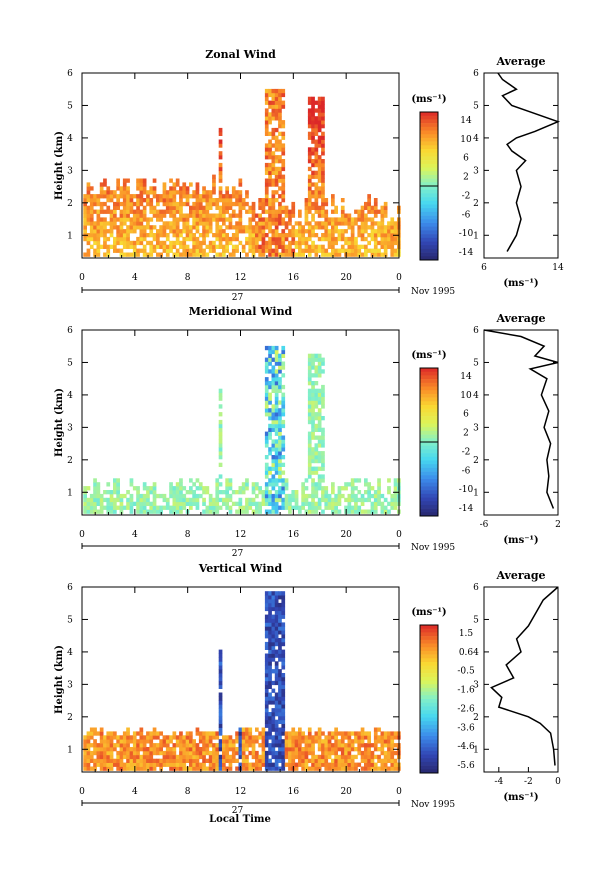 Image resolution: width=612 pixels, height=873 pixels. Describe the element at coordinates (70, 428) in the screenshot. I see `y-tick-label: 3` at that location.